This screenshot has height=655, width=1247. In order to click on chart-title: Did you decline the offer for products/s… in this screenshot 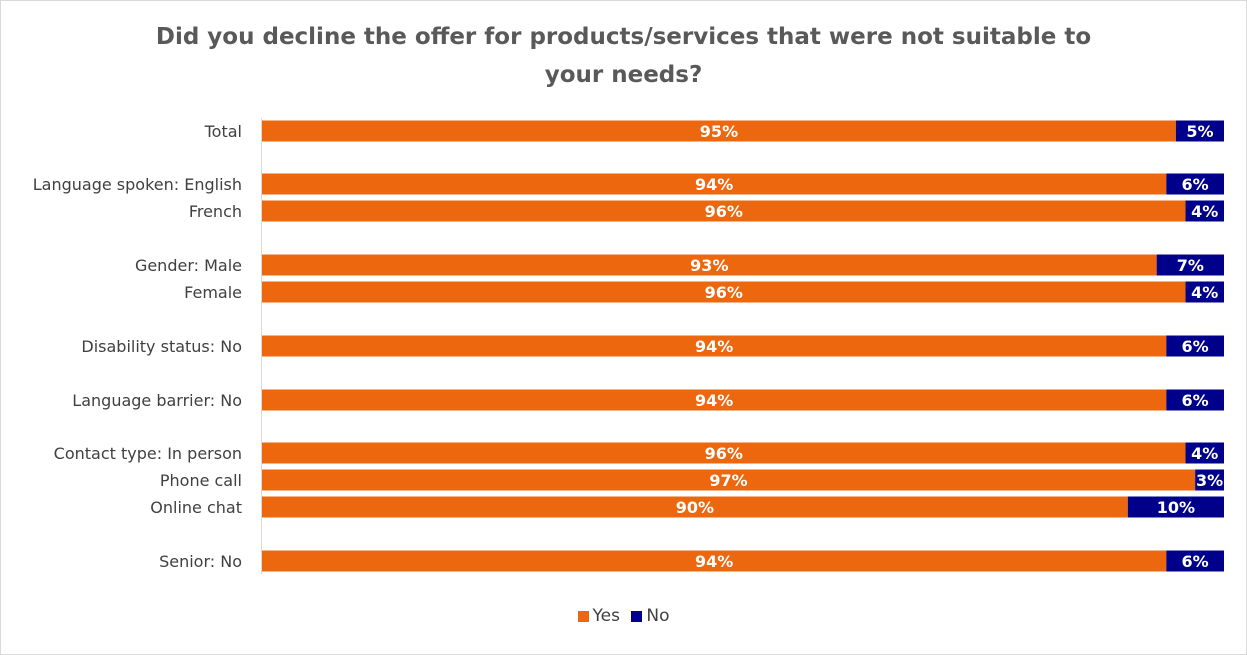, I will do `click(623, 56)`.